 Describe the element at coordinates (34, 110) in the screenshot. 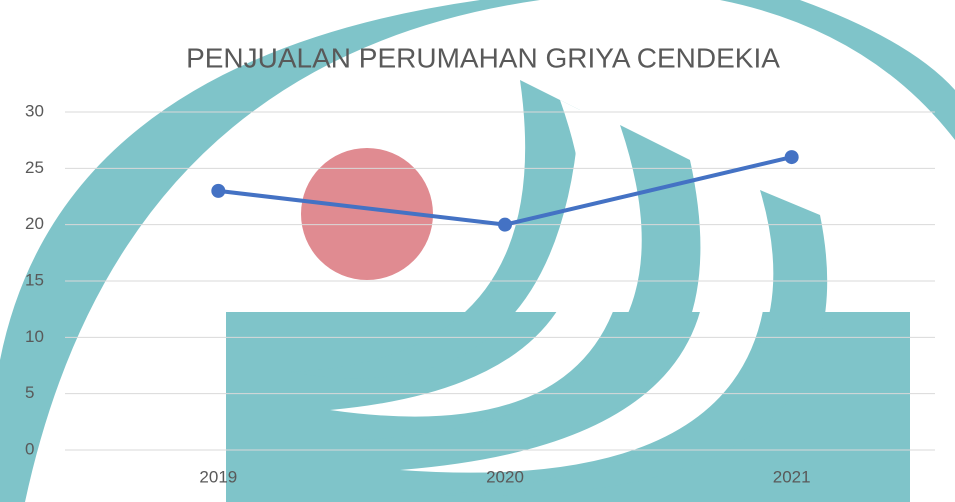

I see `y-tick-label: 30` at that location.